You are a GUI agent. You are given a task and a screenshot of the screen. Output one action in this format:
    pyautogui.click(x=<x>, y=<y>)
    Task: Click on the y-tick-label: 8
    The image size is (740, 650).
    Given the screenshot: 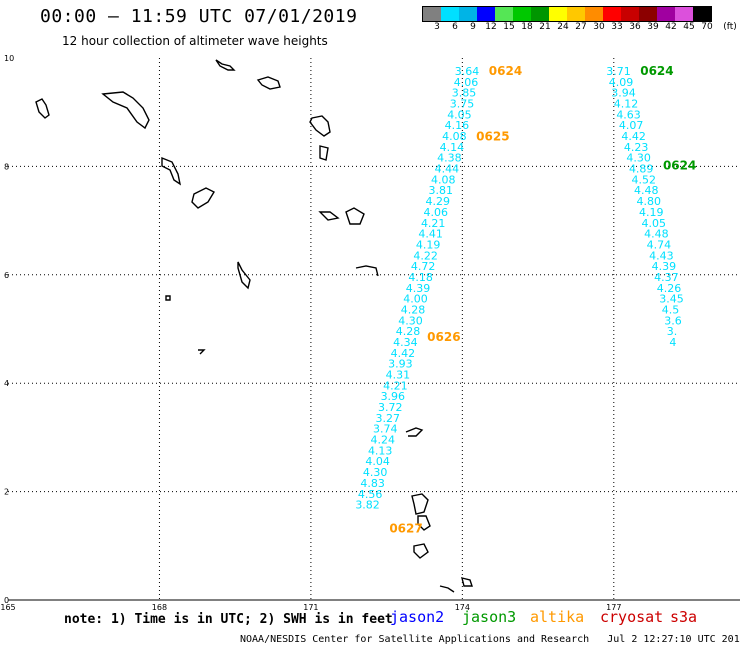 What is the action you would take?
    pyautogui.click(x=6, y=166)
    